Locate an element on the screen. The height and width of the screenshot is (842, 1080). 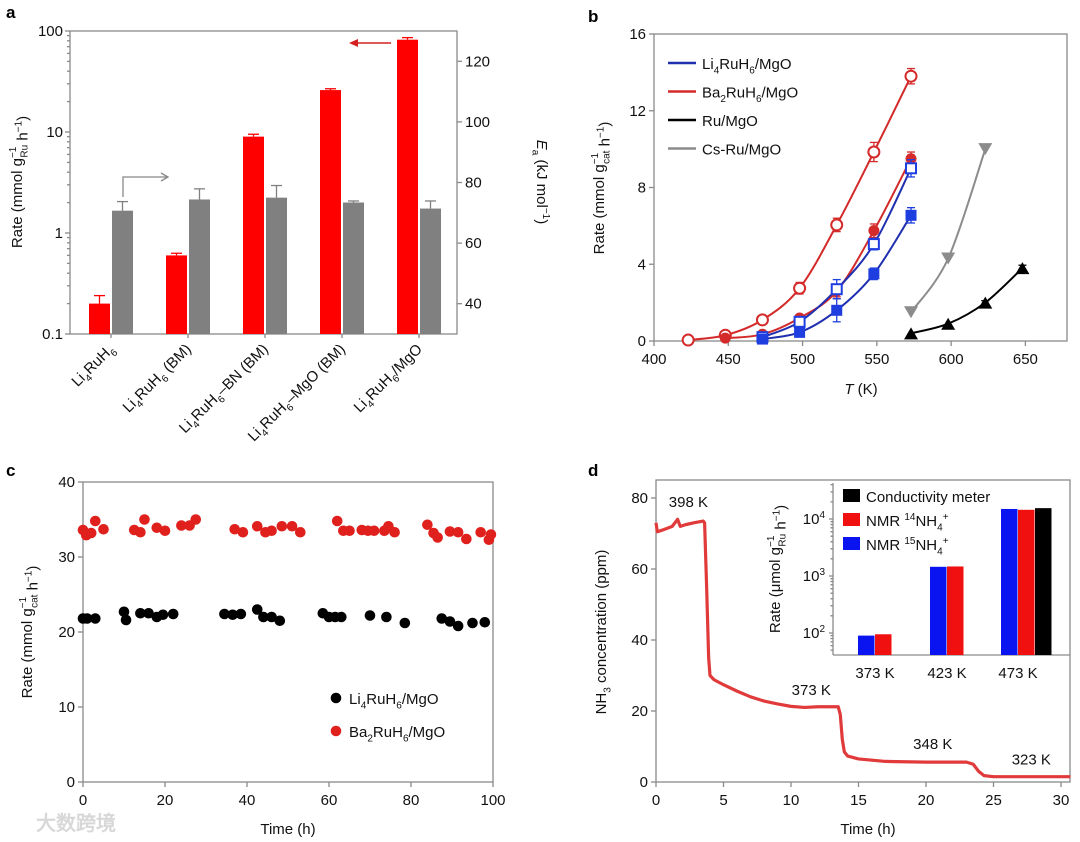
y-tick-label: 40 is located at coordinates (639, 640).